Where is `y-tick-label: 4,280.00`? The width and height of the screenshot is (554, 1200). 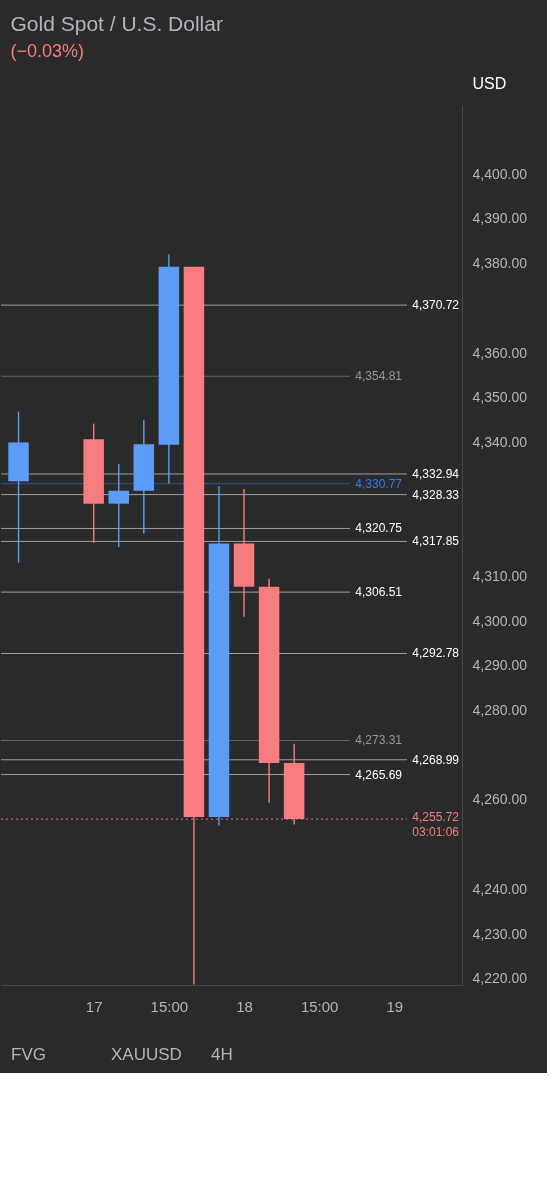
y-tick-label: 4,280.00 is located at coordinates (500, 710).